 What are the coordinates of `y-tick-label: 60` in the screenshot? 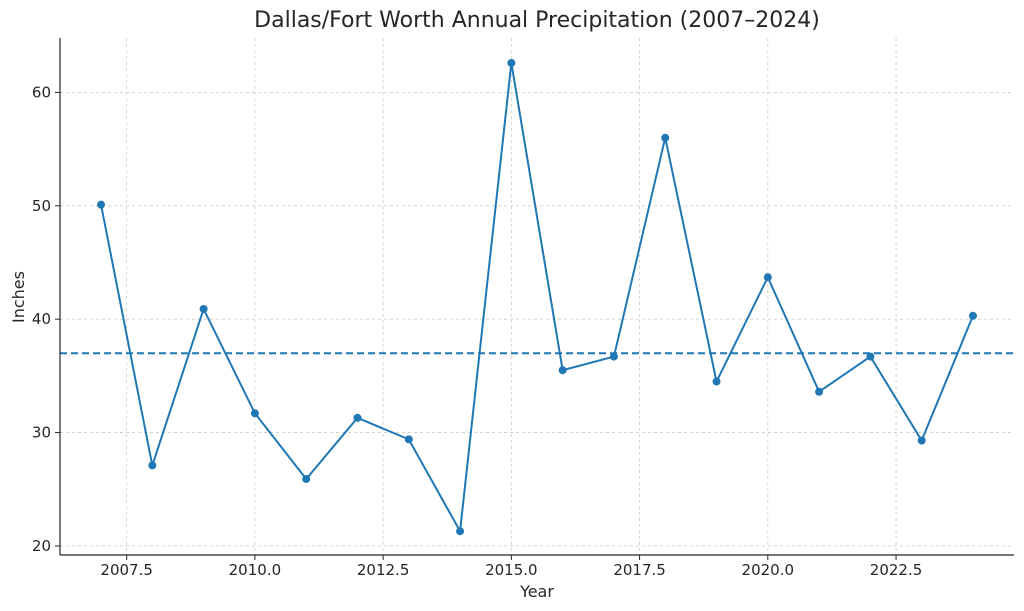 It's located at (41, 92).